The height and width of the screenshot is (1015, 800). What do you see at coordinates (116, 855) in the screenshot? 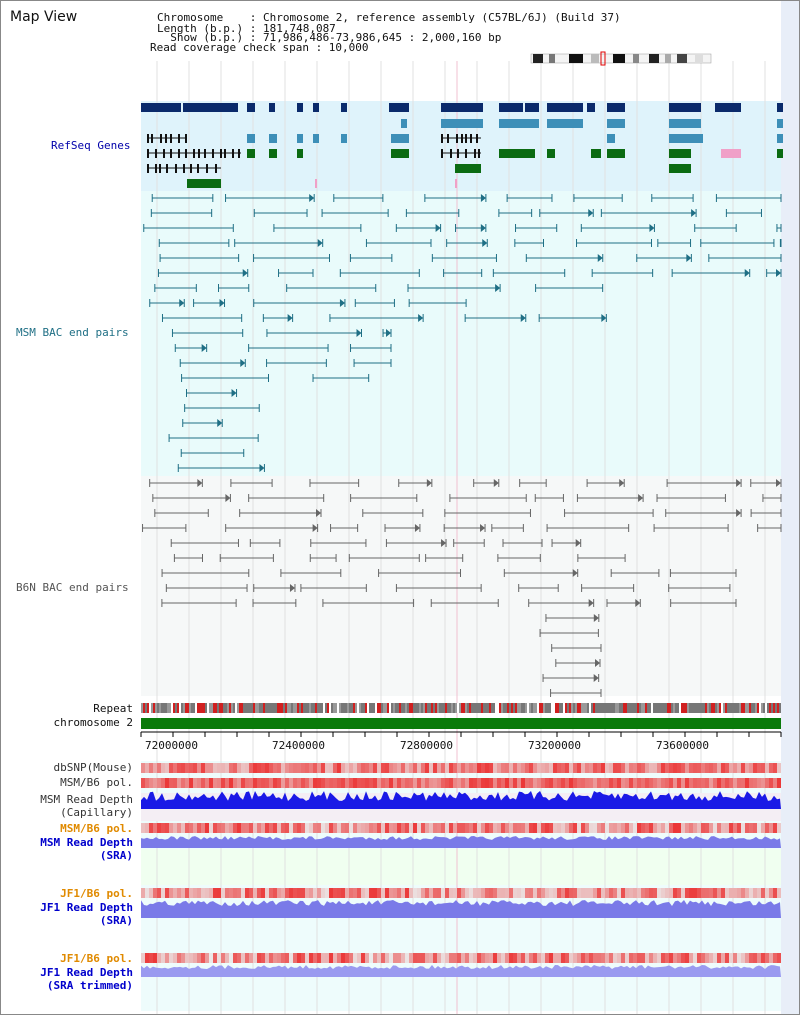
I see `track-label-msm-read-depth-sra-sub: (SRA)` at bounding box center [116, 855].